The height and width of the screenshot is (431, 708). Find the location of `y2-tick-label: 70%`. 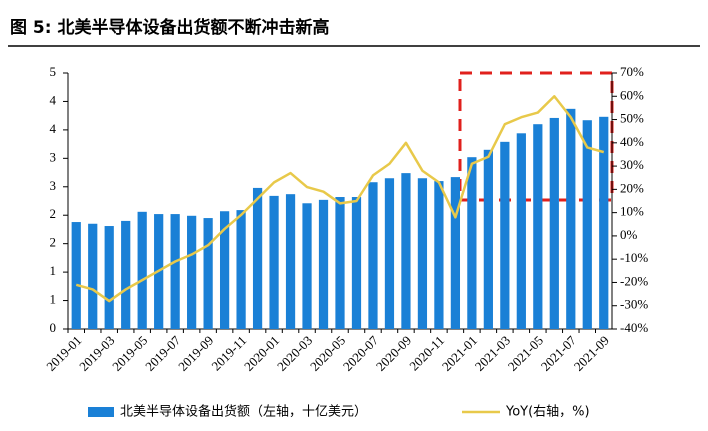

y2-tick-label: 70% is located at coordinates (632, 71).